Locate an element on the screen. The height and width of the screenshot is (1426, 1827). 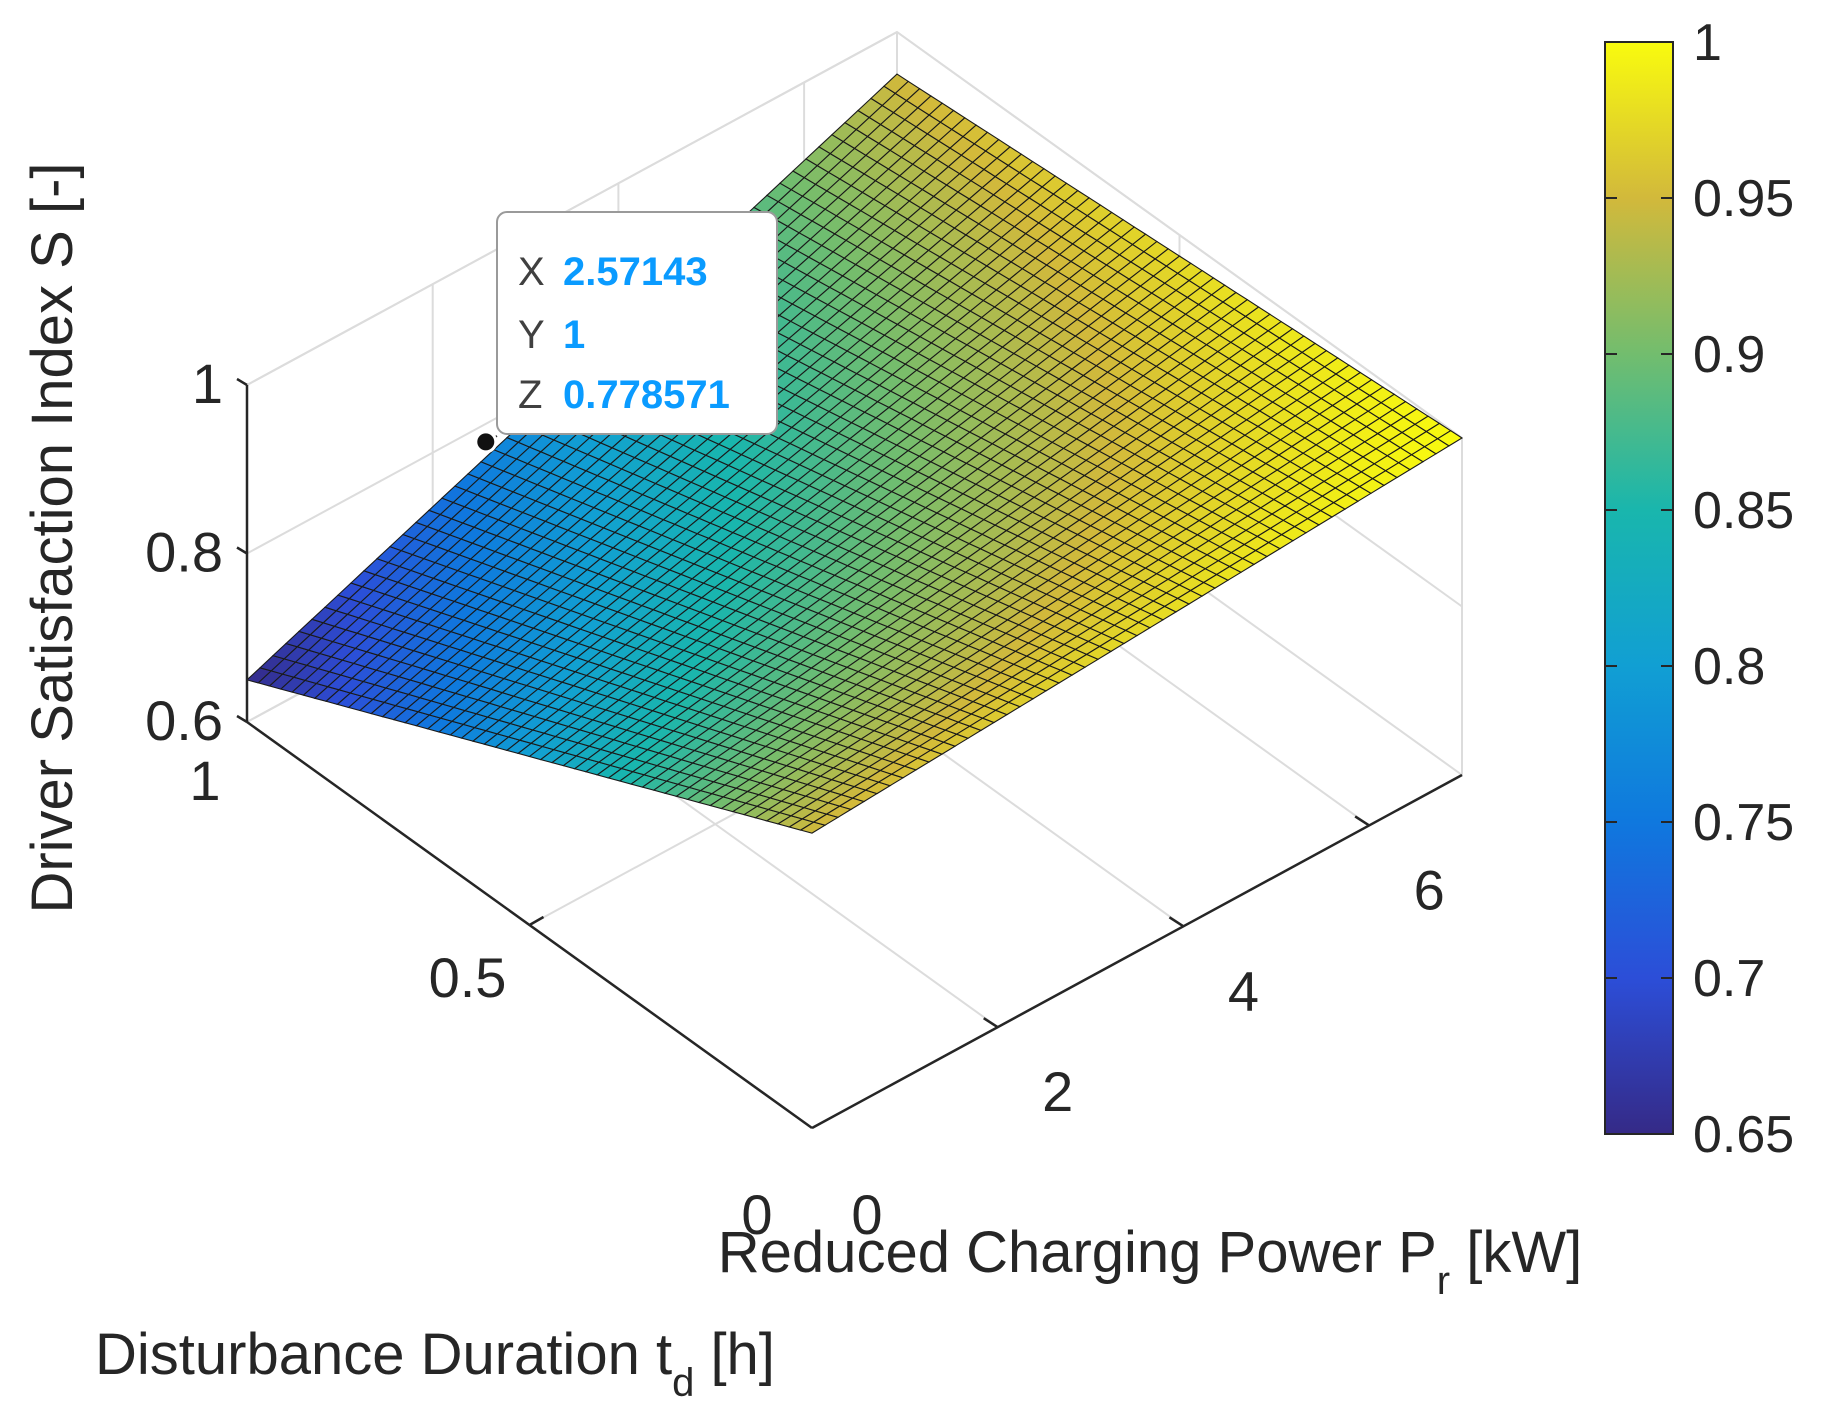
z-axis-ticks: 0.6 0.8 1 is located at coordinates (196, 552).